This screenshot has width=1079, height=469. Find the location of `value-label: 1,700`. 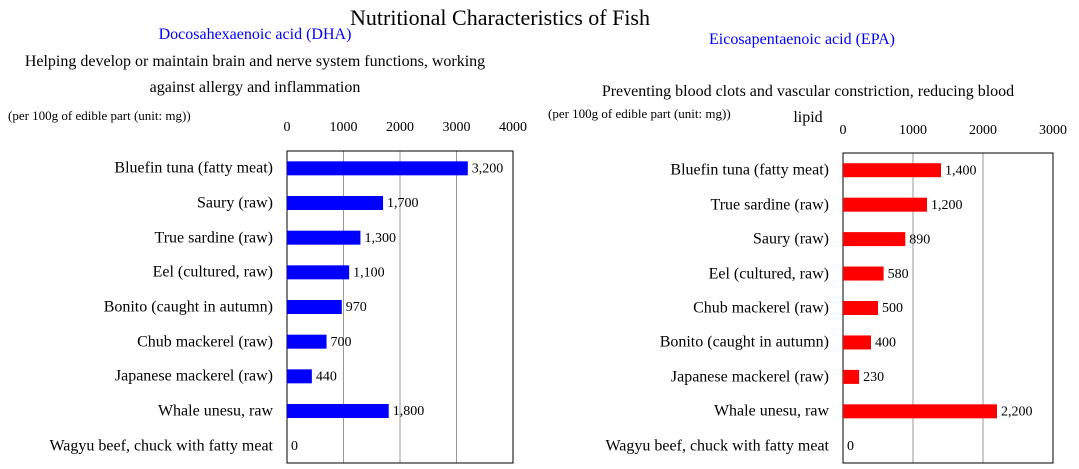

value-label: 1,700 is located at coordinates (403, 203).